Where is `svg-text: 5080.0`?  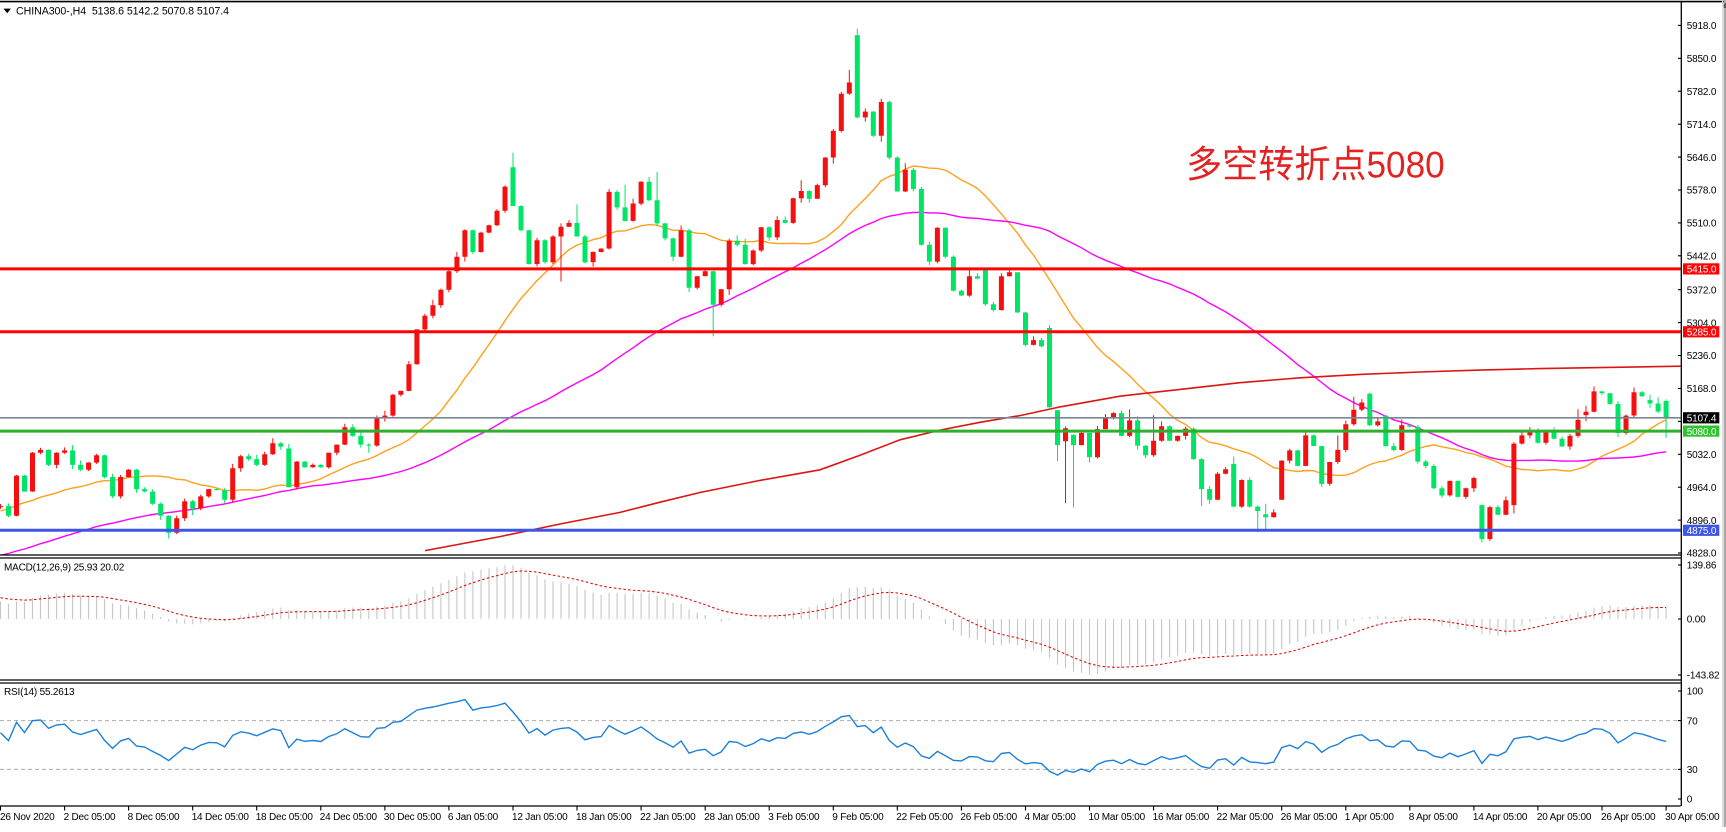
svg-text: 5080.0 is located at coordinates (1702, 432).